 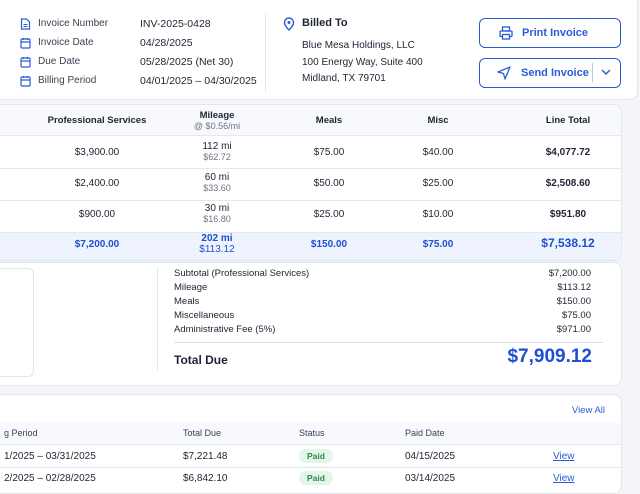 What do you see at coordinates (358, 45) in the screenshot?
I see `billed-to-line: Blue Mesa Holdings, LLC` at bounding box center [358, 45].